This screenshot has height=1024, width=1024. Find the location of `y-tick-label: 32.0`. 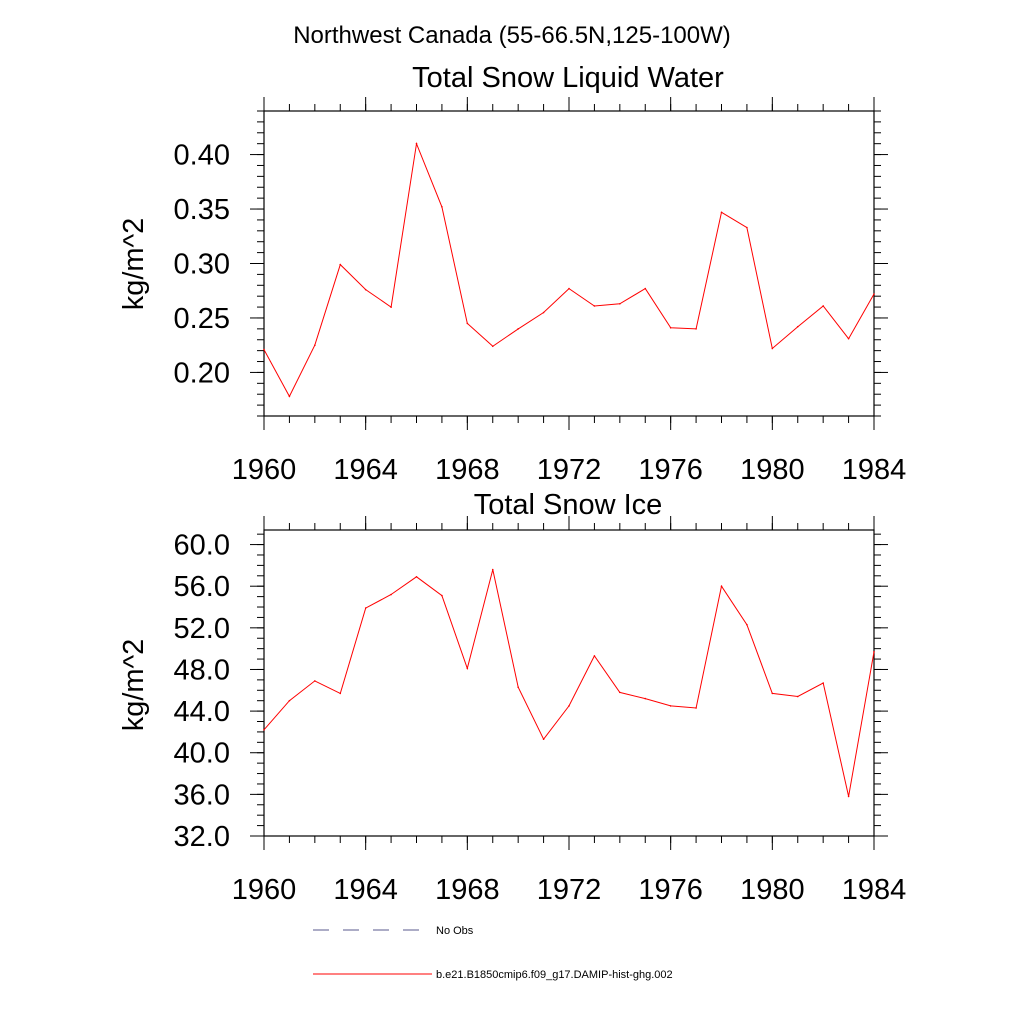

y-tick-label: 32.0 is located at coordinates (202, 837).